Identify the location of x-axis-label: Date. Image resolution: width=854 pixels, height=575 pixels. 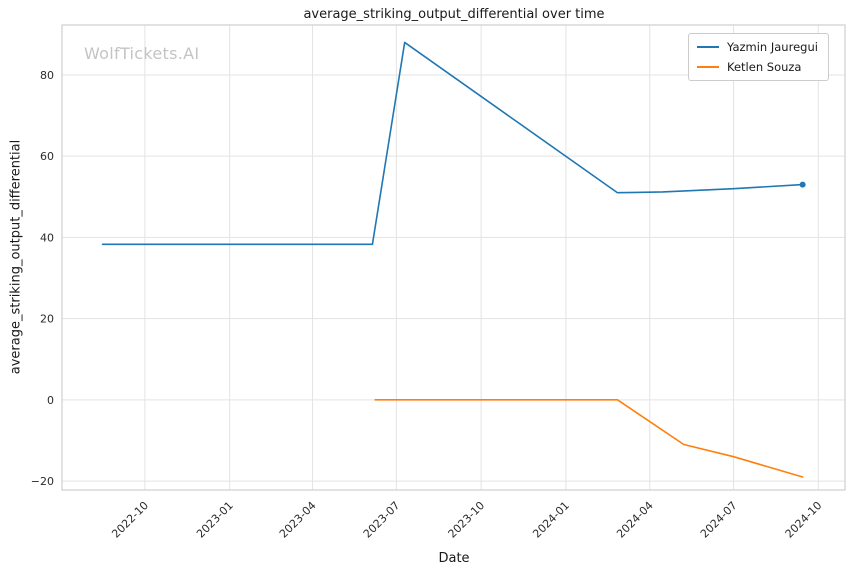
(454, 558).